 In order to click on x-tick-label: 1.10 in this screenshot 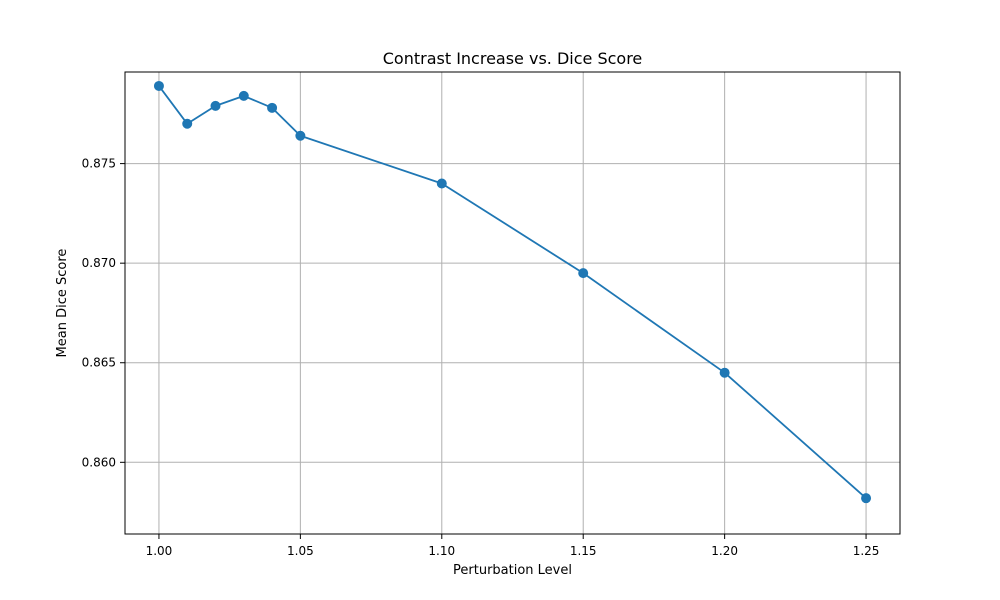, I will do `click(441, 551)`.